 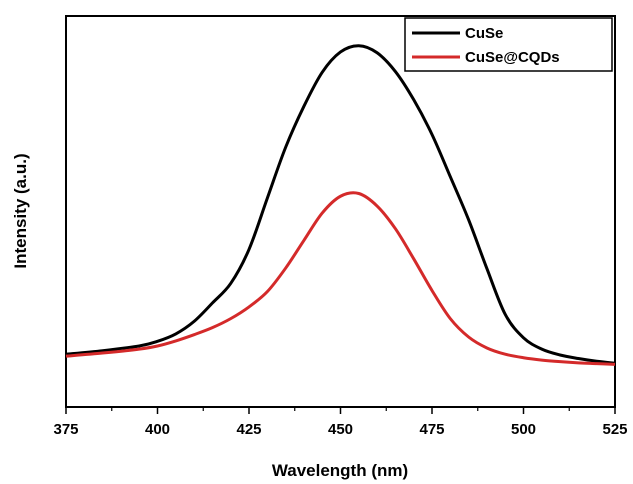 I want to click on legend-label-cuse-cqds: CuSe@CQDs, so click(x=512, y=57).